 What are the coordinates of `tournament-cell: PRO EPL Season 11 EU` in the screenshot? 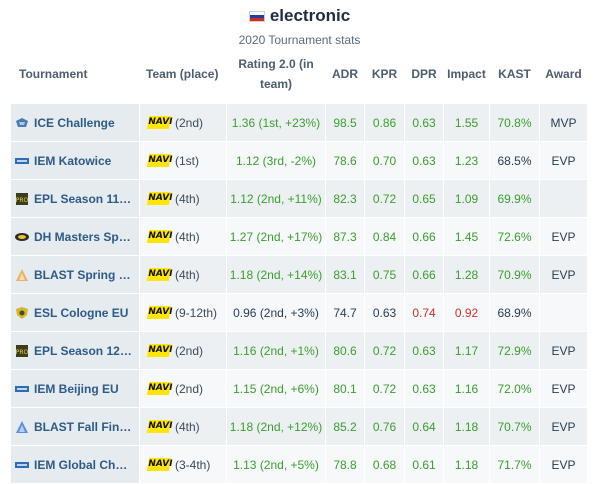 It's located at (75, 198).